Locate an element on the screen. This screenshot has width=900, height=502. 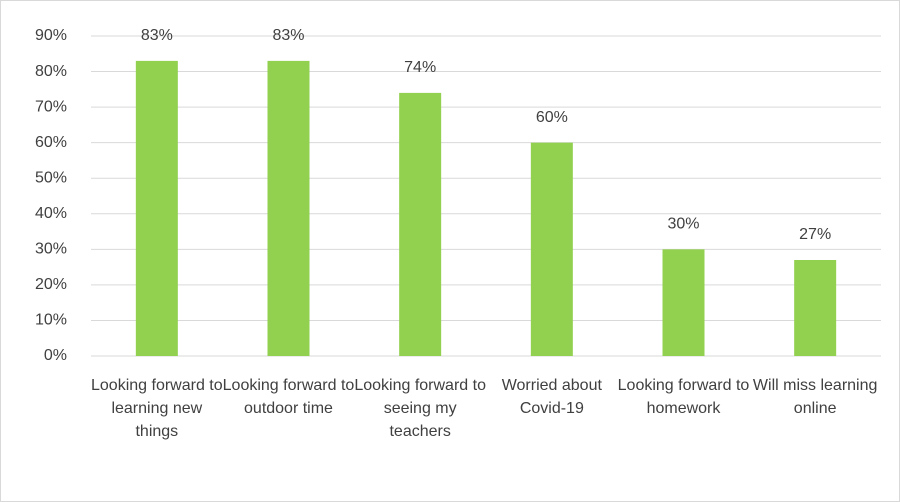
value-label: 74% is located at coordinates (420, 67).